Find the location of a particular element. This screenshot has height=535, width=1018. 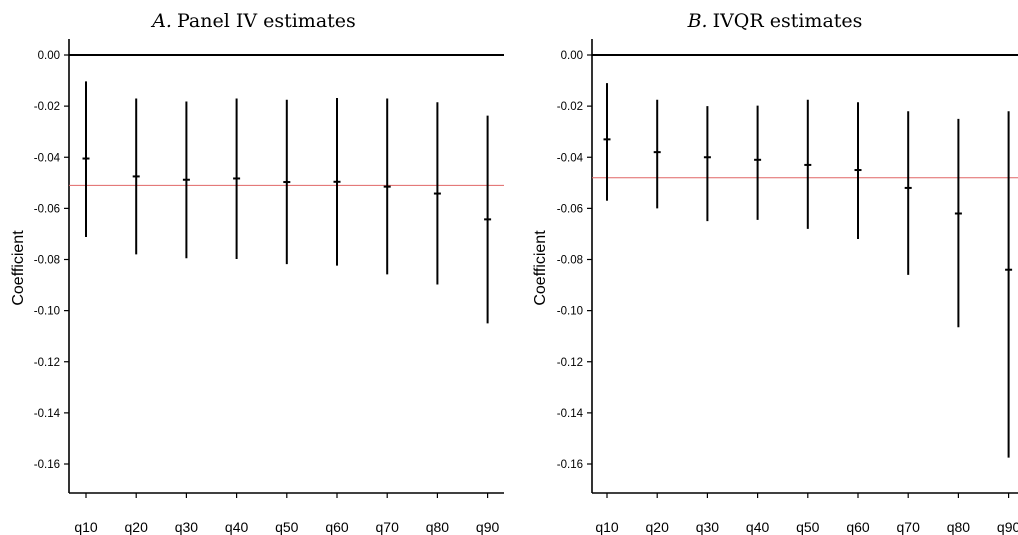

panel-a-y-tick-label: -0.16 is located at coordinates (47, 465).